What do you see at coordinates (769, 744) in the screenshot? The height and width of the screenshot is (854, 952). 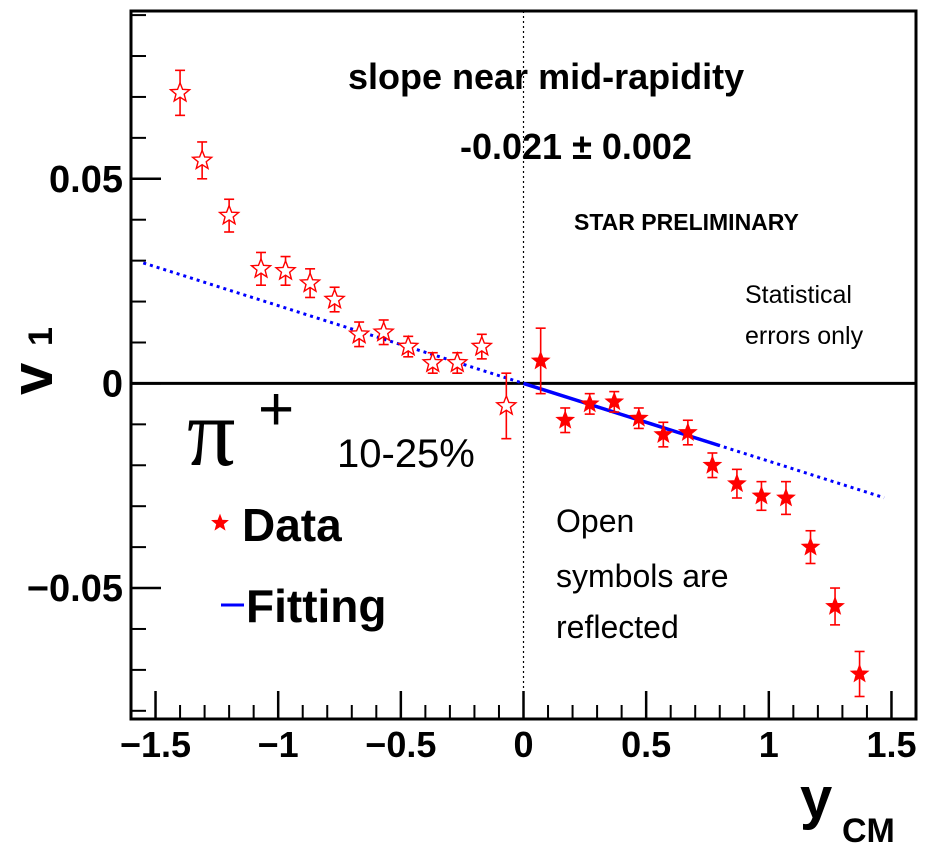 I see `x-tick-label: 1` at bounding box center [769, 744].